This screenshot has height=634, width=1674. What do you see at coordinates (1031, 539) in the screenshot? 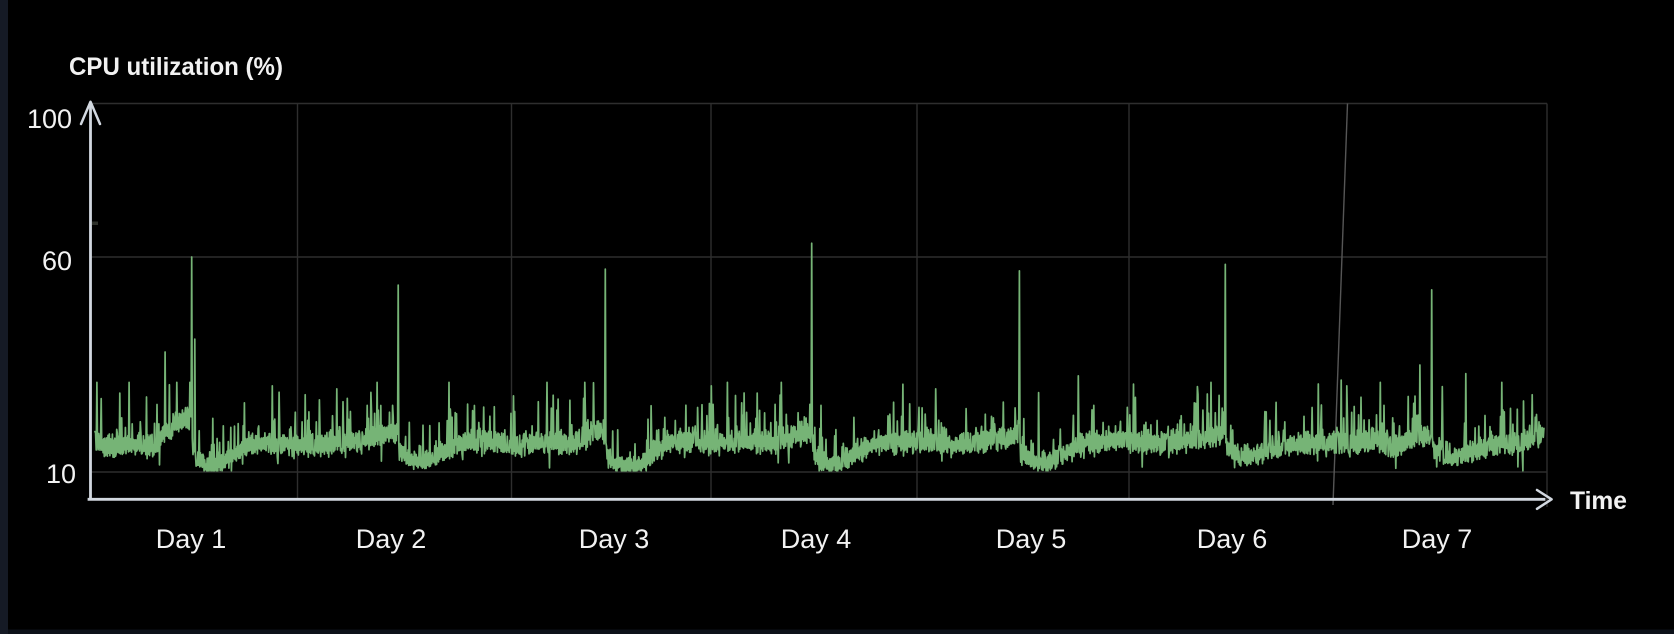
I see `svg-text: Day 5` at bounding box center [1031, 539].